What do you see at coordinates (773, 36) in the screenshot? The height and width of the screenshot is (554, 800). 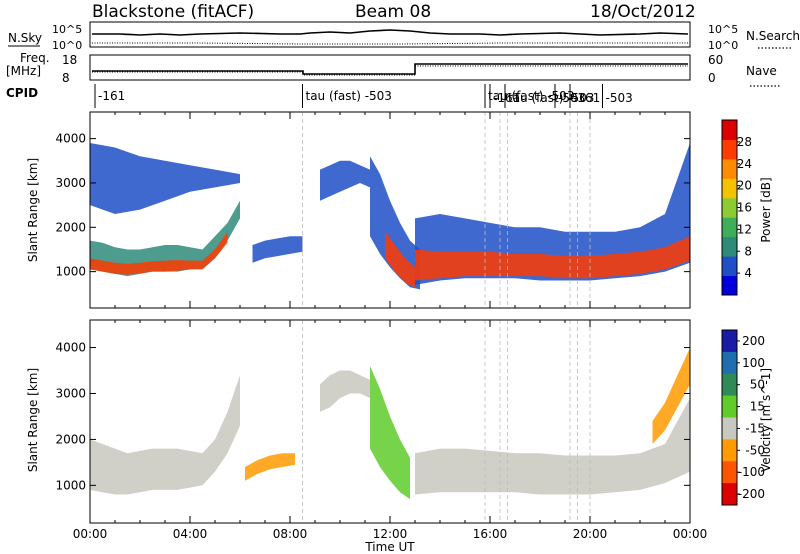 I see `nsearch-label: N.Search` at bounding box center [773, 36].